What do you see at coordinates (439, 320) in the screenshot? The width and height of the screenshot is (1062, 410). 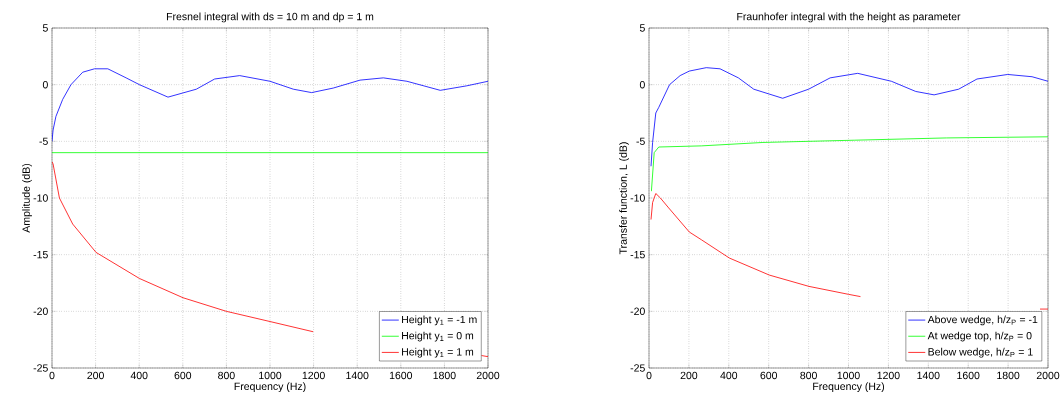 I see `legend-label: Height y$_{1}$ = -1 m` at bounding box center [439, 320].